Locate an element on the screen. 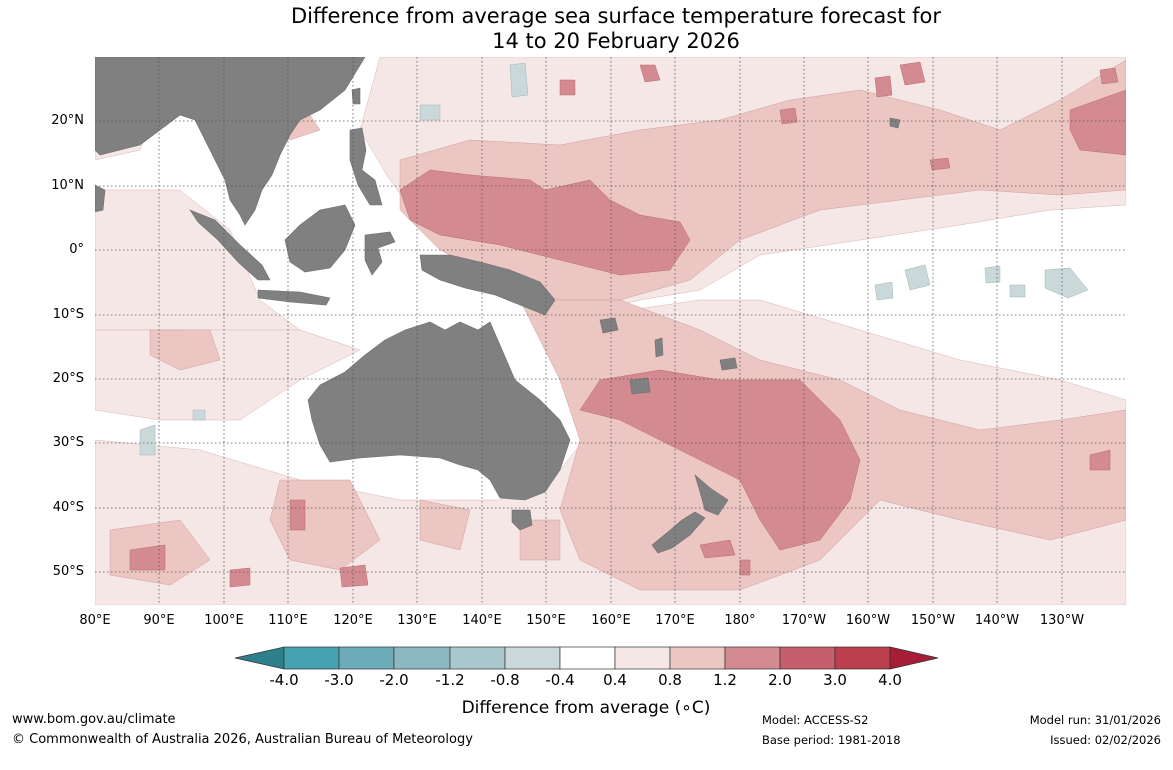 This screenshot has width=1173, height=770. land-taiwan is located at coordinates (356, 96).